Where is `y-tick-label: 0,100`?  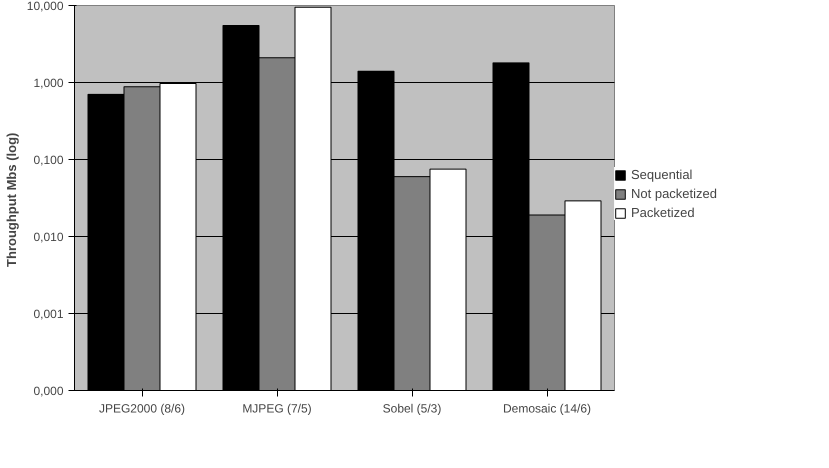 y-tick-label: 0,100 is located at coordinates (48, 160).